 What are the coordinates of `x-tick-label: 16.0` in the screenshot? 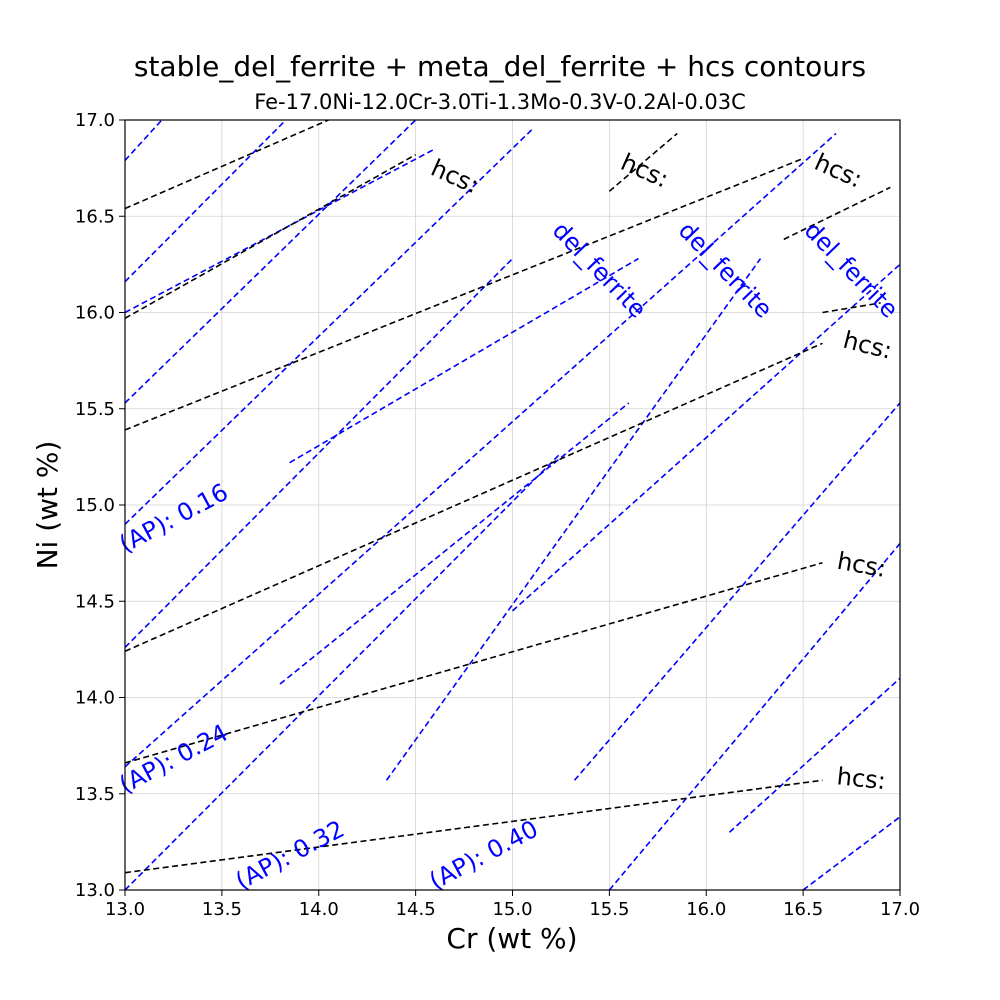 It's located at (706, 909).